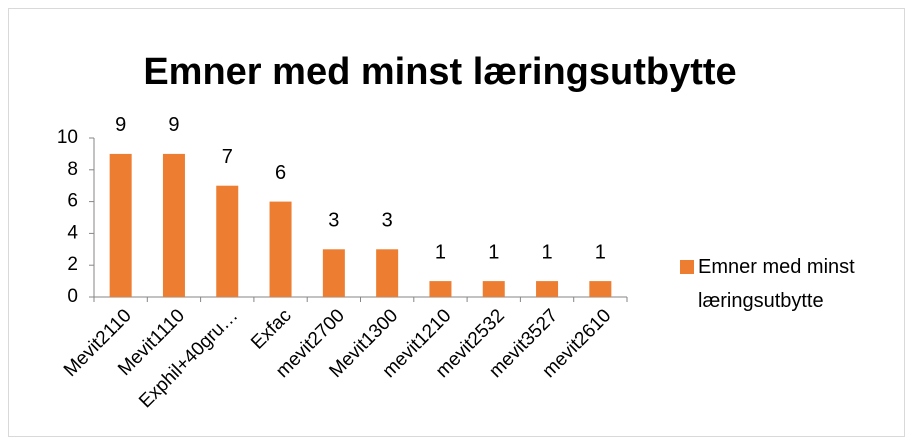  Describe the element at coordinates (280, 173) in the screenshot. I see `data-label: 6` at that location.